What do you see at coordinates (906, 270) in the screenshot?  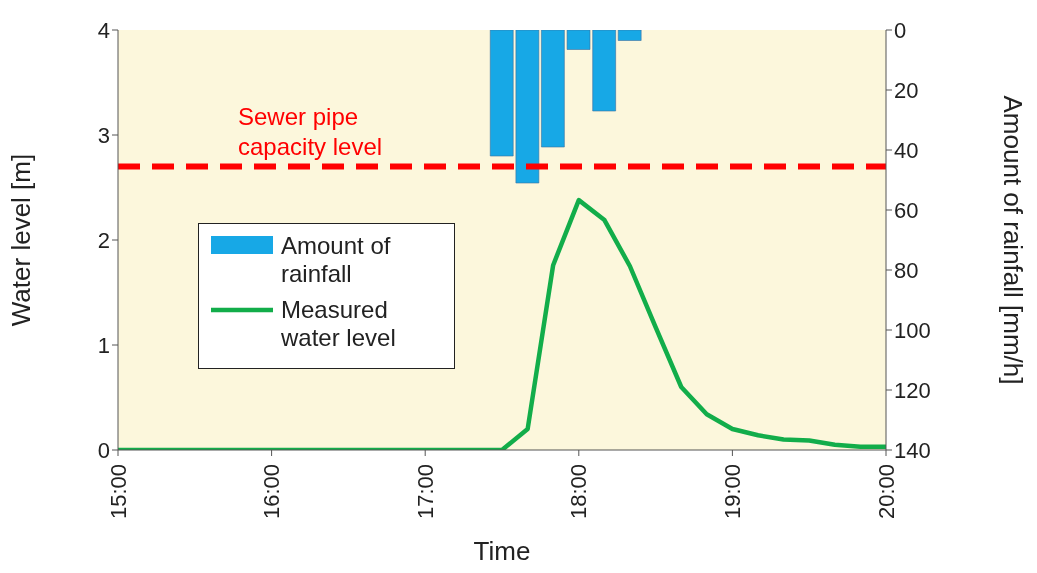 I see `y2-tick-label: 80` at bounding box center [906, 270].